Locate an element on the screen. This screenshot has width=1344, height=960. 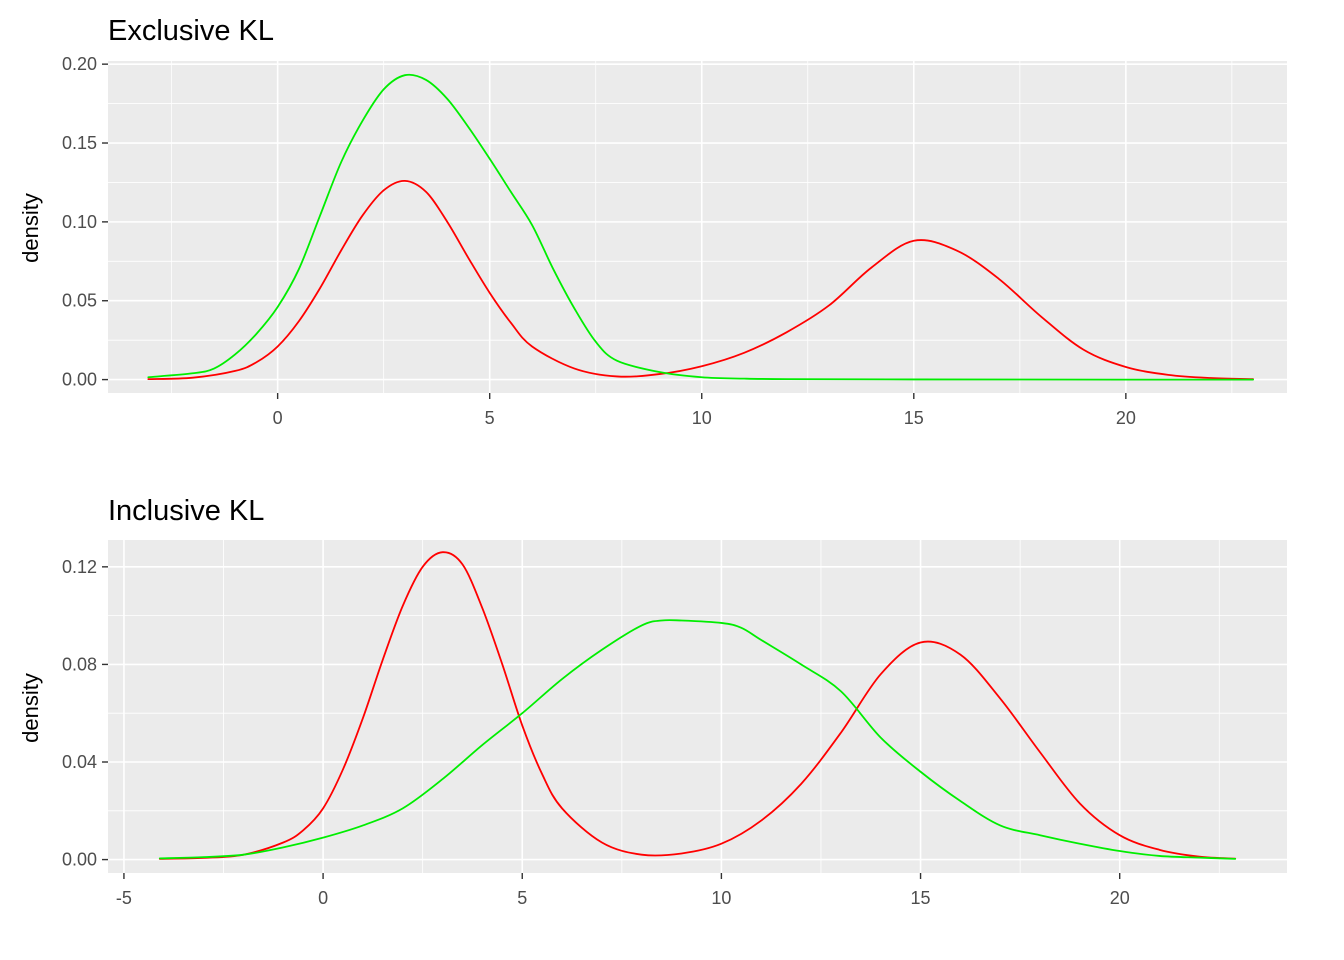
panel-title: Exclusive KL is located at coordinates (191, 31).